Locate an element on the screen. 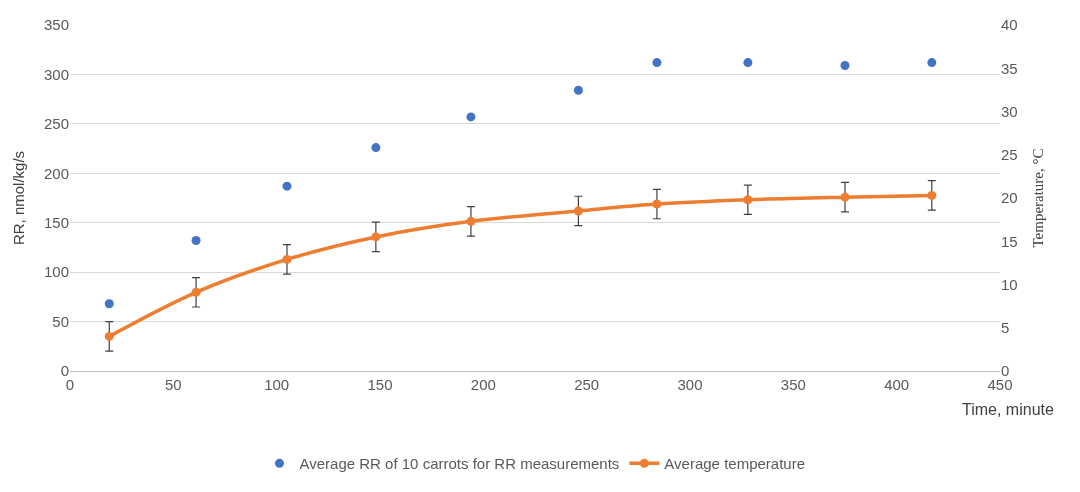 This screenshot has height=492, width=1080. y2-axis-title: Temperature, °C is located at coordinates (1037, 198).